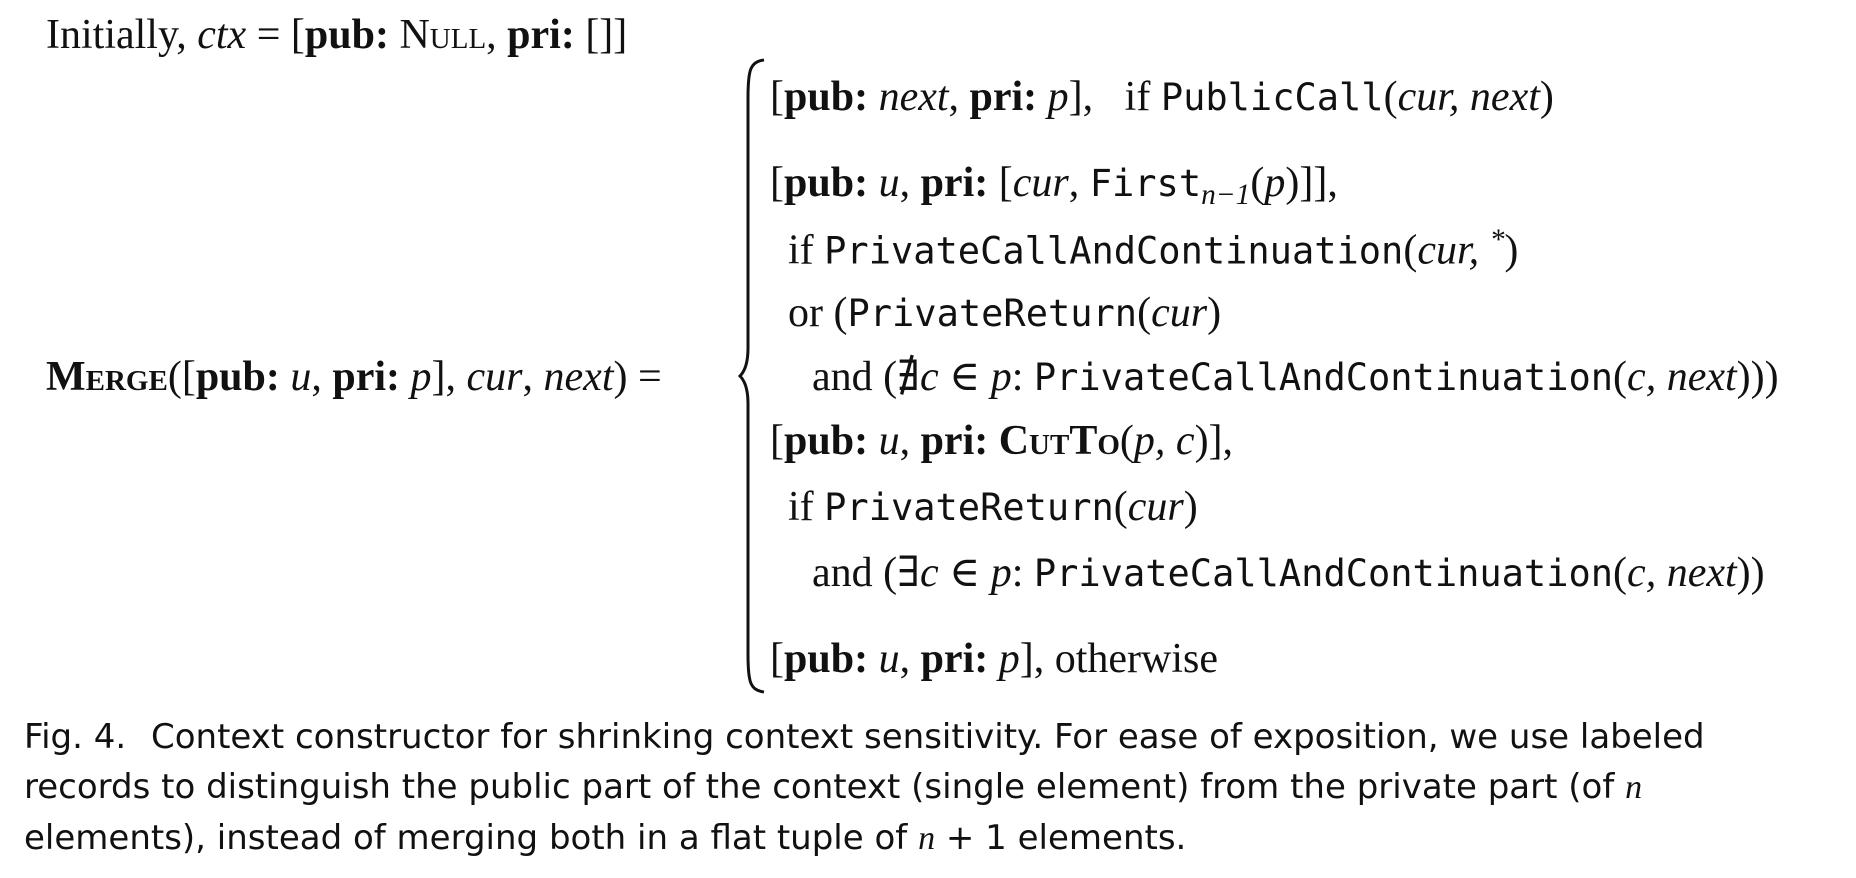  What do you see at coordinates (913, 97) in the screenshot?
I see `next-var: next` at bounding box center [913, 97].